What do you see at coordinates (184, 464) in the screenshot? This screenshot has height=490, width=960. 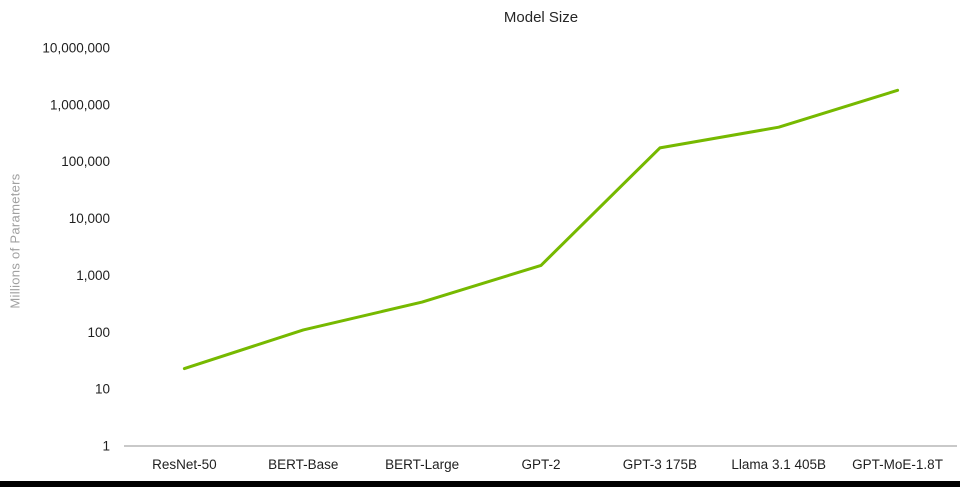 I see `x-category-label: ResNet-50` at bounding box center [184, 464].